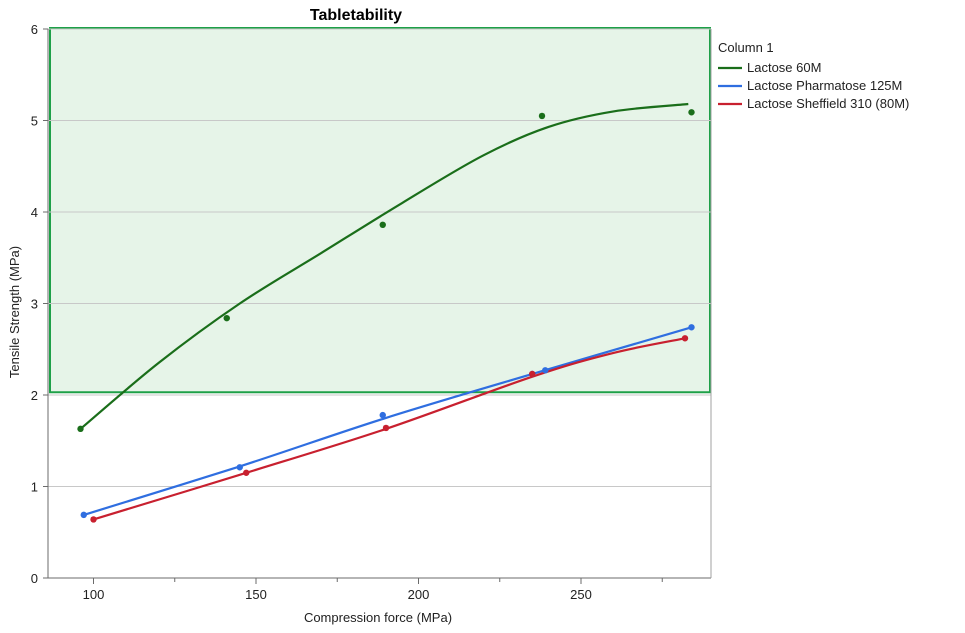 The height and width of the screenshot is (633, 965). What do you see at coordinates (39, 304) in the screenshot?
I see `y-ticks: 0 1 2 3 4 5 6` at bounding box center [39, 304].